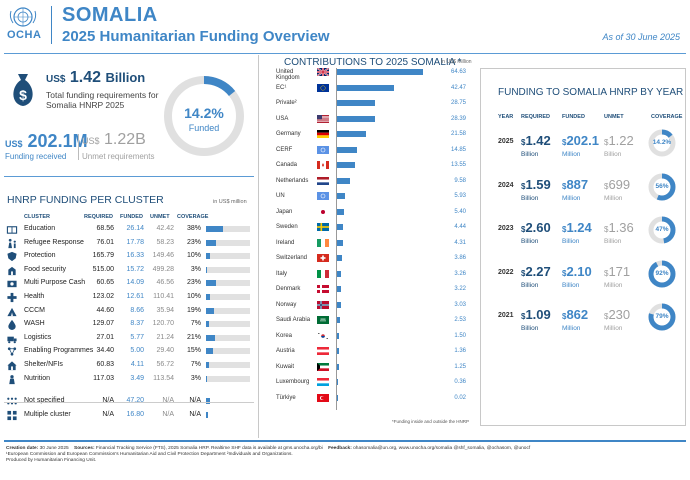  I want to click on cluster-coverage: 21%, so click(193, 337).